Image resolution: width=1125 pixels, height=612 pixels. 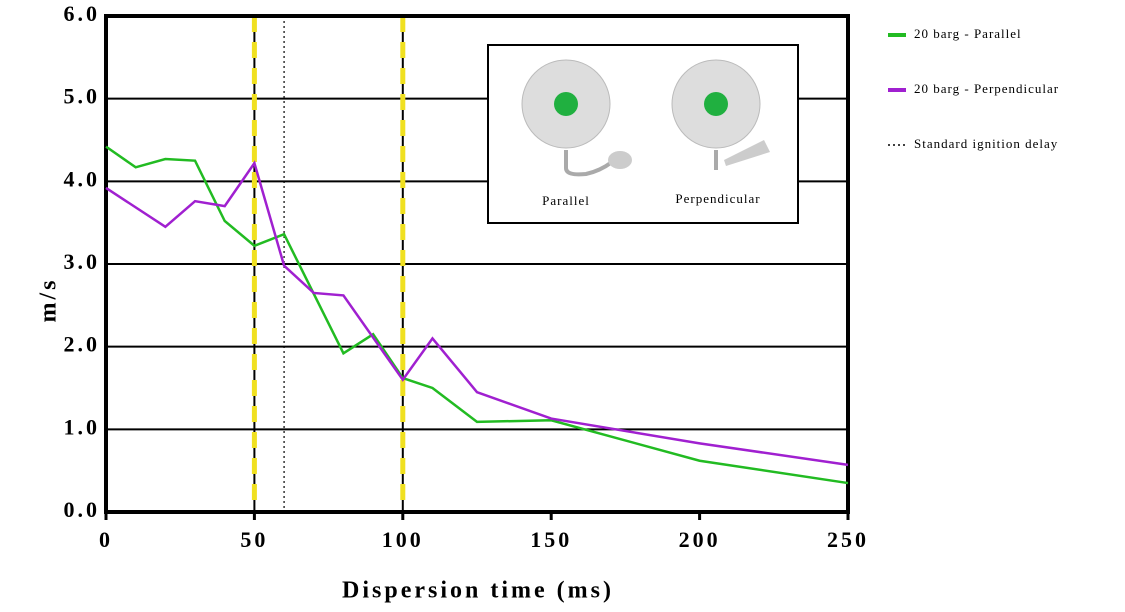 I want to click on x-tick-label: 100, so click(x=403, y=539).